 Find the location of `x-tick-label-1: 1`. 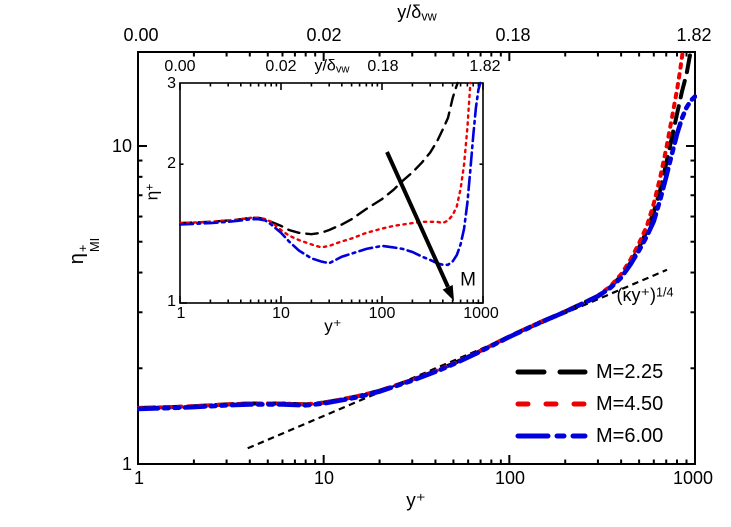

x-tick-label-1: 1 is located at coordinates (139, 478).